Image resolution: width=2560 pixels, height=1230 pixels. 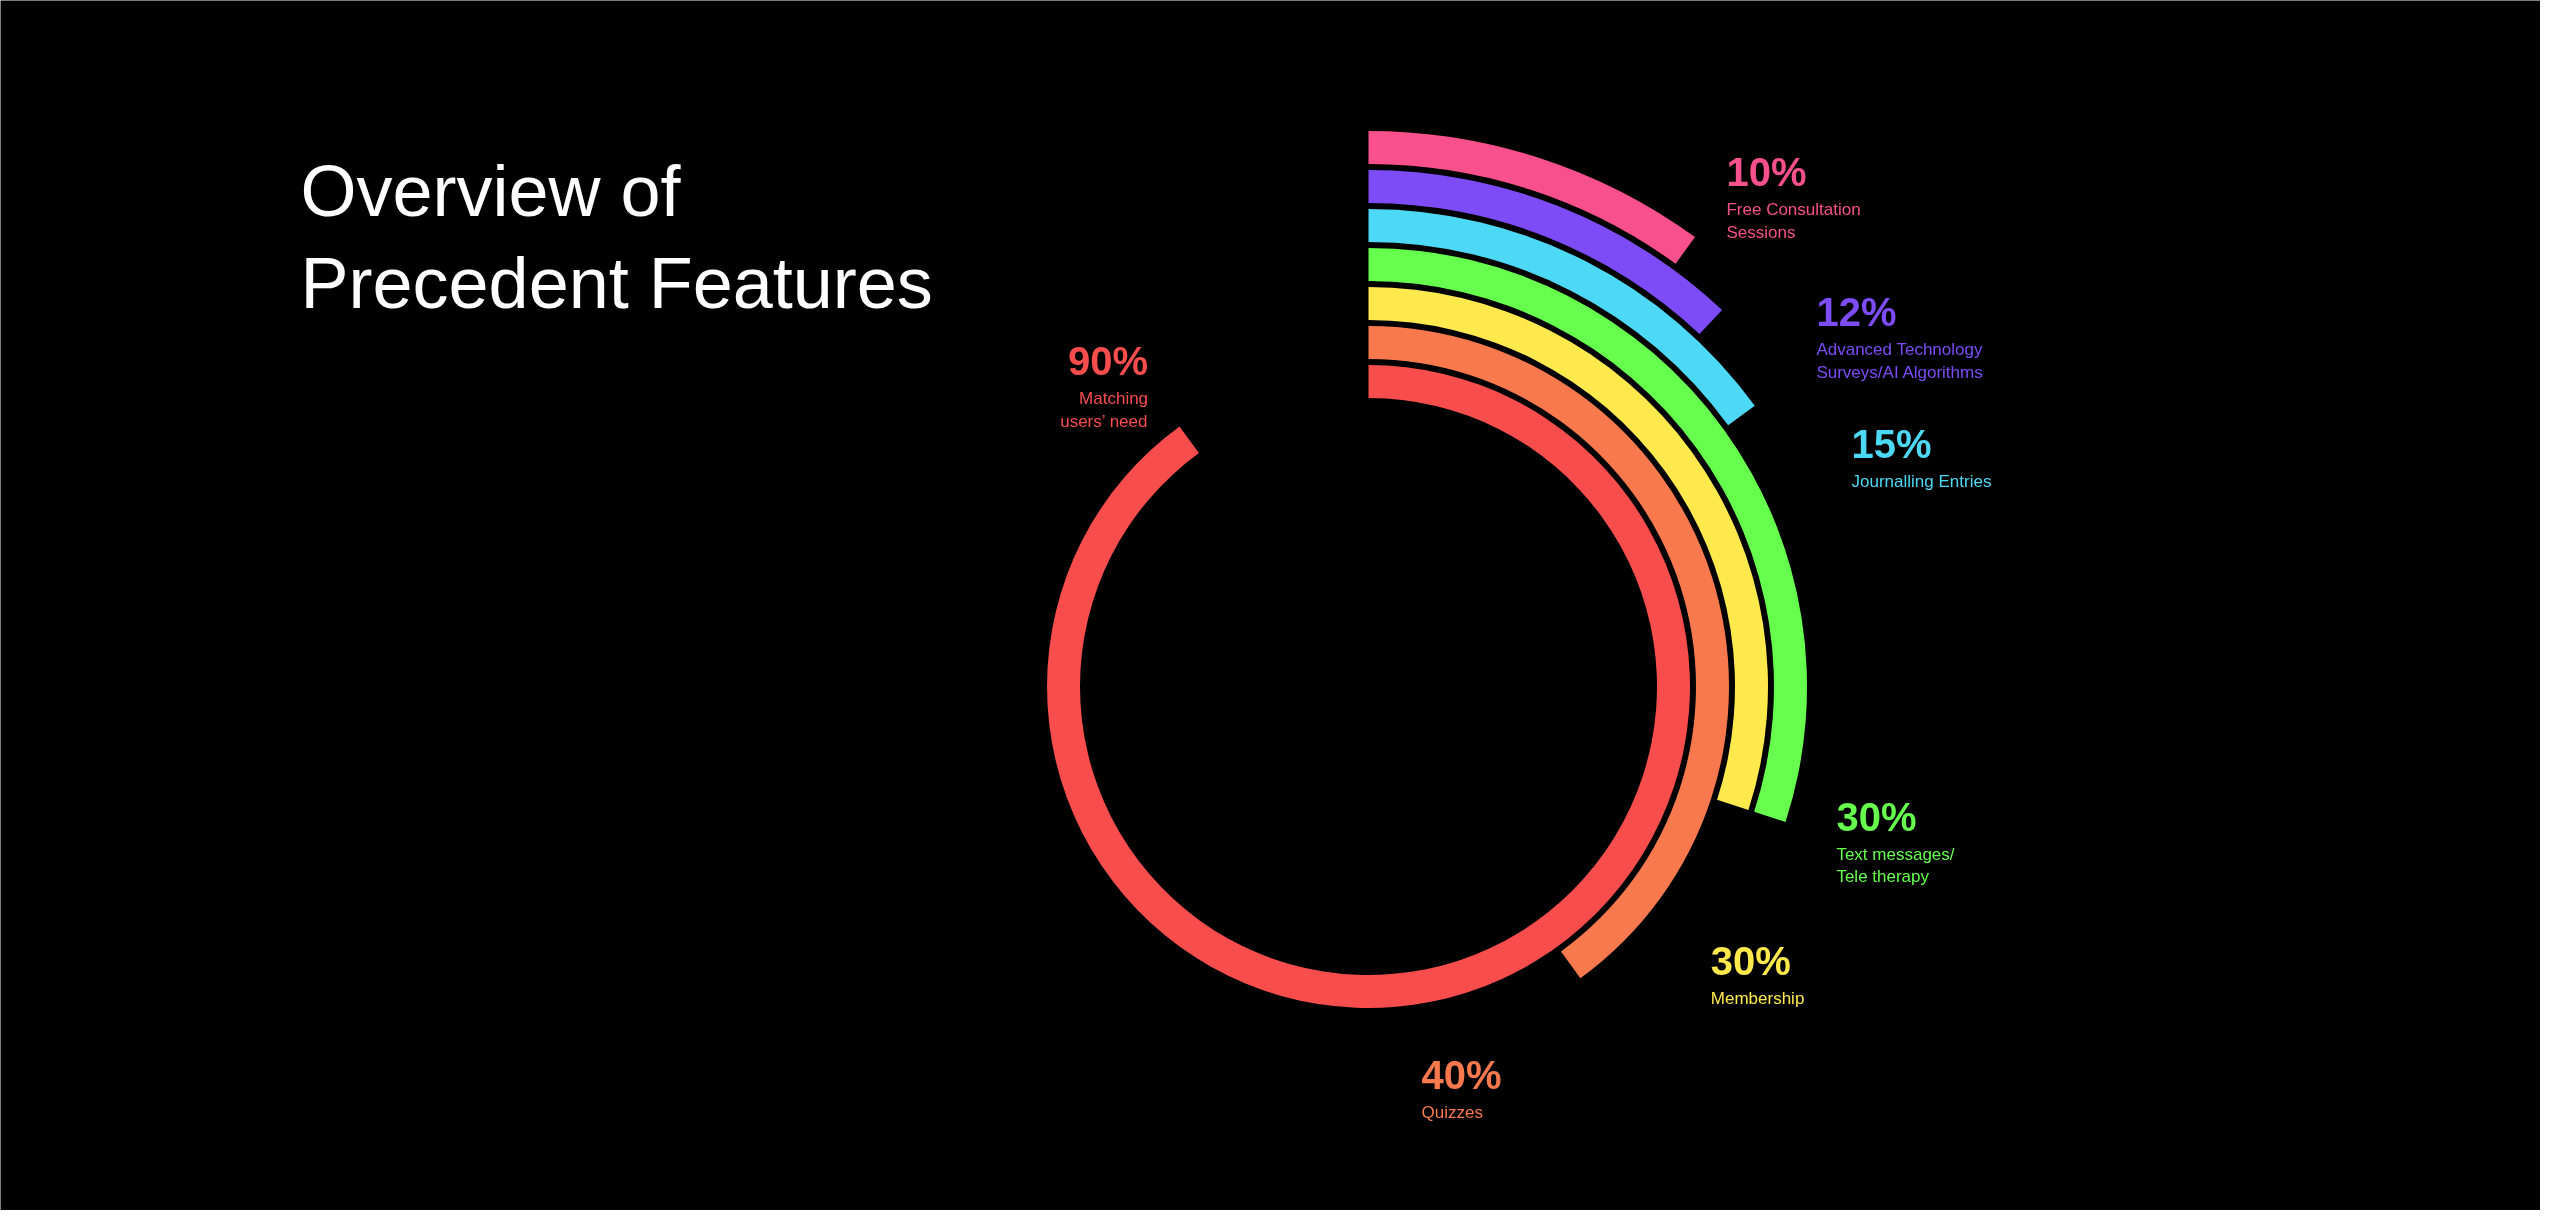 I want to click on category-label: Quizzes, so click(x=1452, y=1113).